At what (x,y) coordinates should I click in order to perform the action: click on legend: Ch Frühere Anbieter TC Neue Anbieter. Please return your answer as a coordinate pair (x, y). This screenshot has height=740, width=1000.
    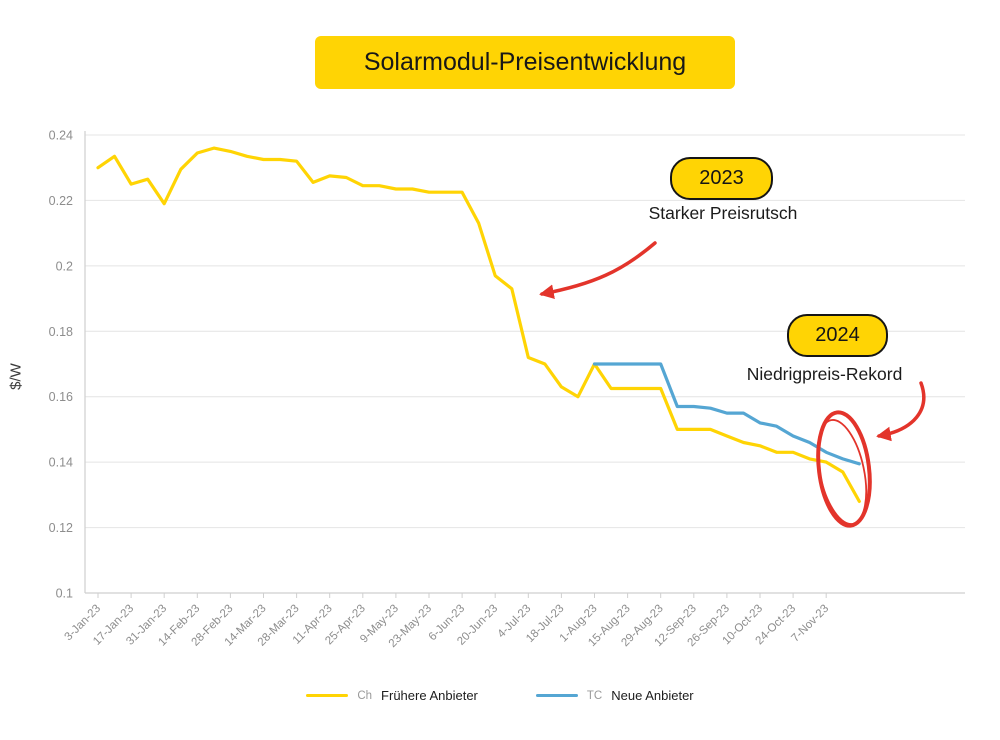
    Looking at the image, I should click on (500, 695).